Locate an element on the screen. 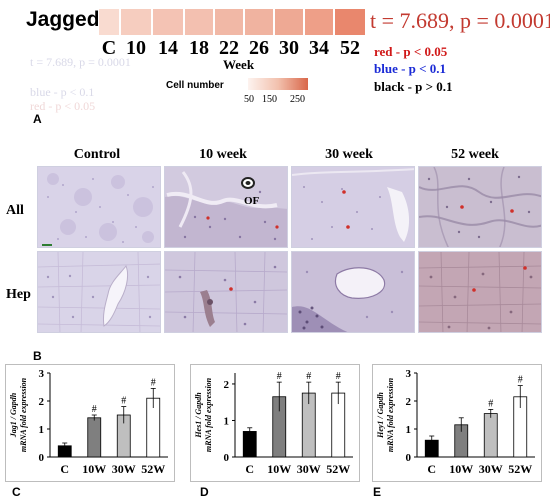  panel-letter-c: C is located at coordinates (16, 492).